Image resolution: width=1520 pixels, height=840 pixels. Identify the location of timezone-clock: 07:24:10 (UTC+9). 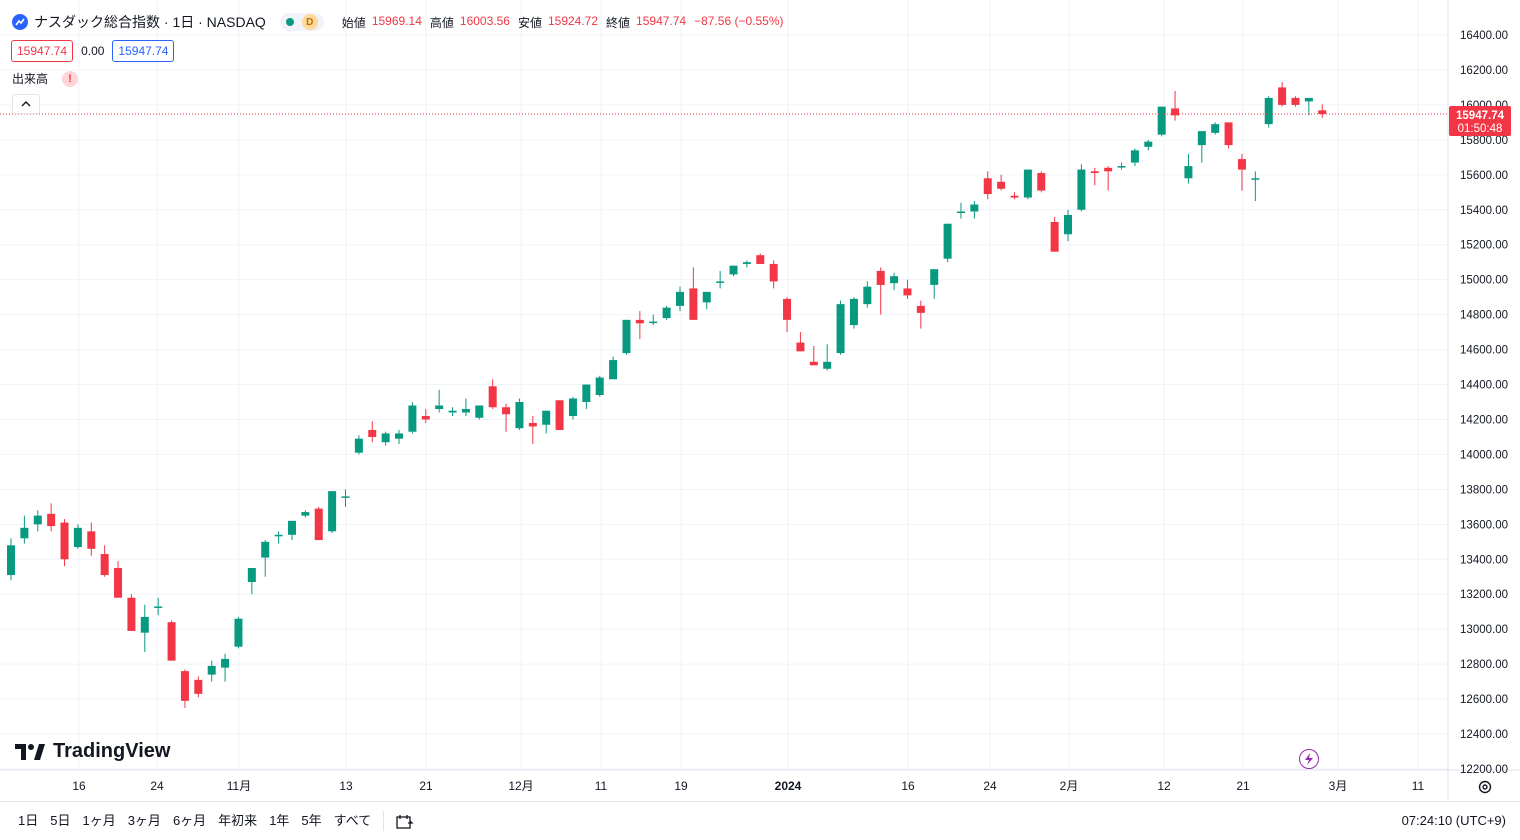
(1453, 820).